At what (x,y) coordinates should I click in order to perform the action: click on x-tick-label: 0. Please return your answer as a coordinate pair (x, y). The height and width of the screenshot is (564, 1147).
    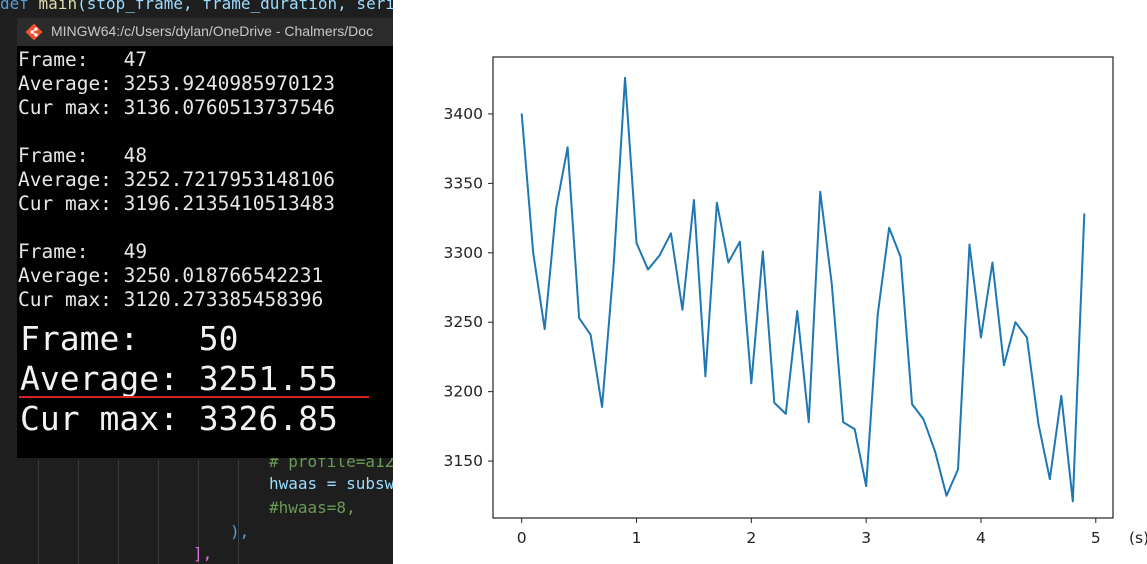
    Looking at the image, I should click on (522, 538).